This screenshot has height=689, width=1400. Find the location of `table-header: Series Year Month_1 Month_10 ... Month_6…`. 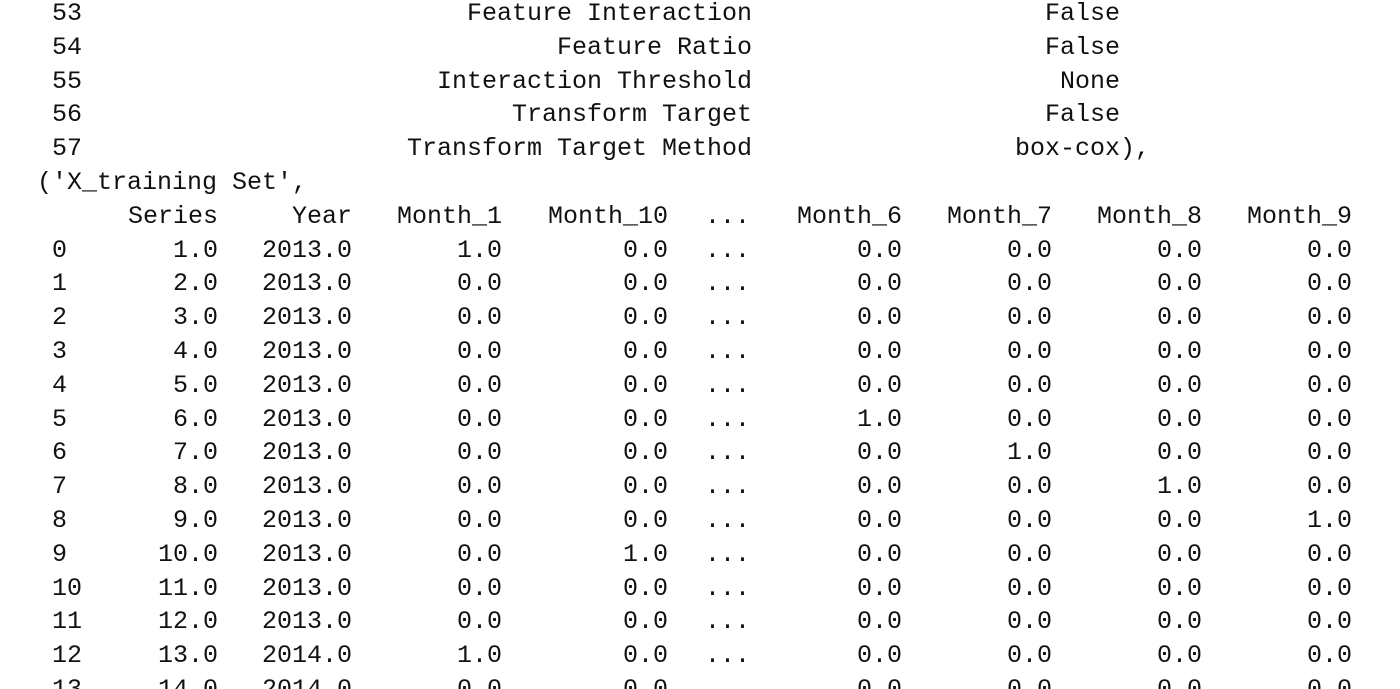

table-header: Series Year Month_1 Month_10 ... Month_6… is located at coordinates (700, 217).